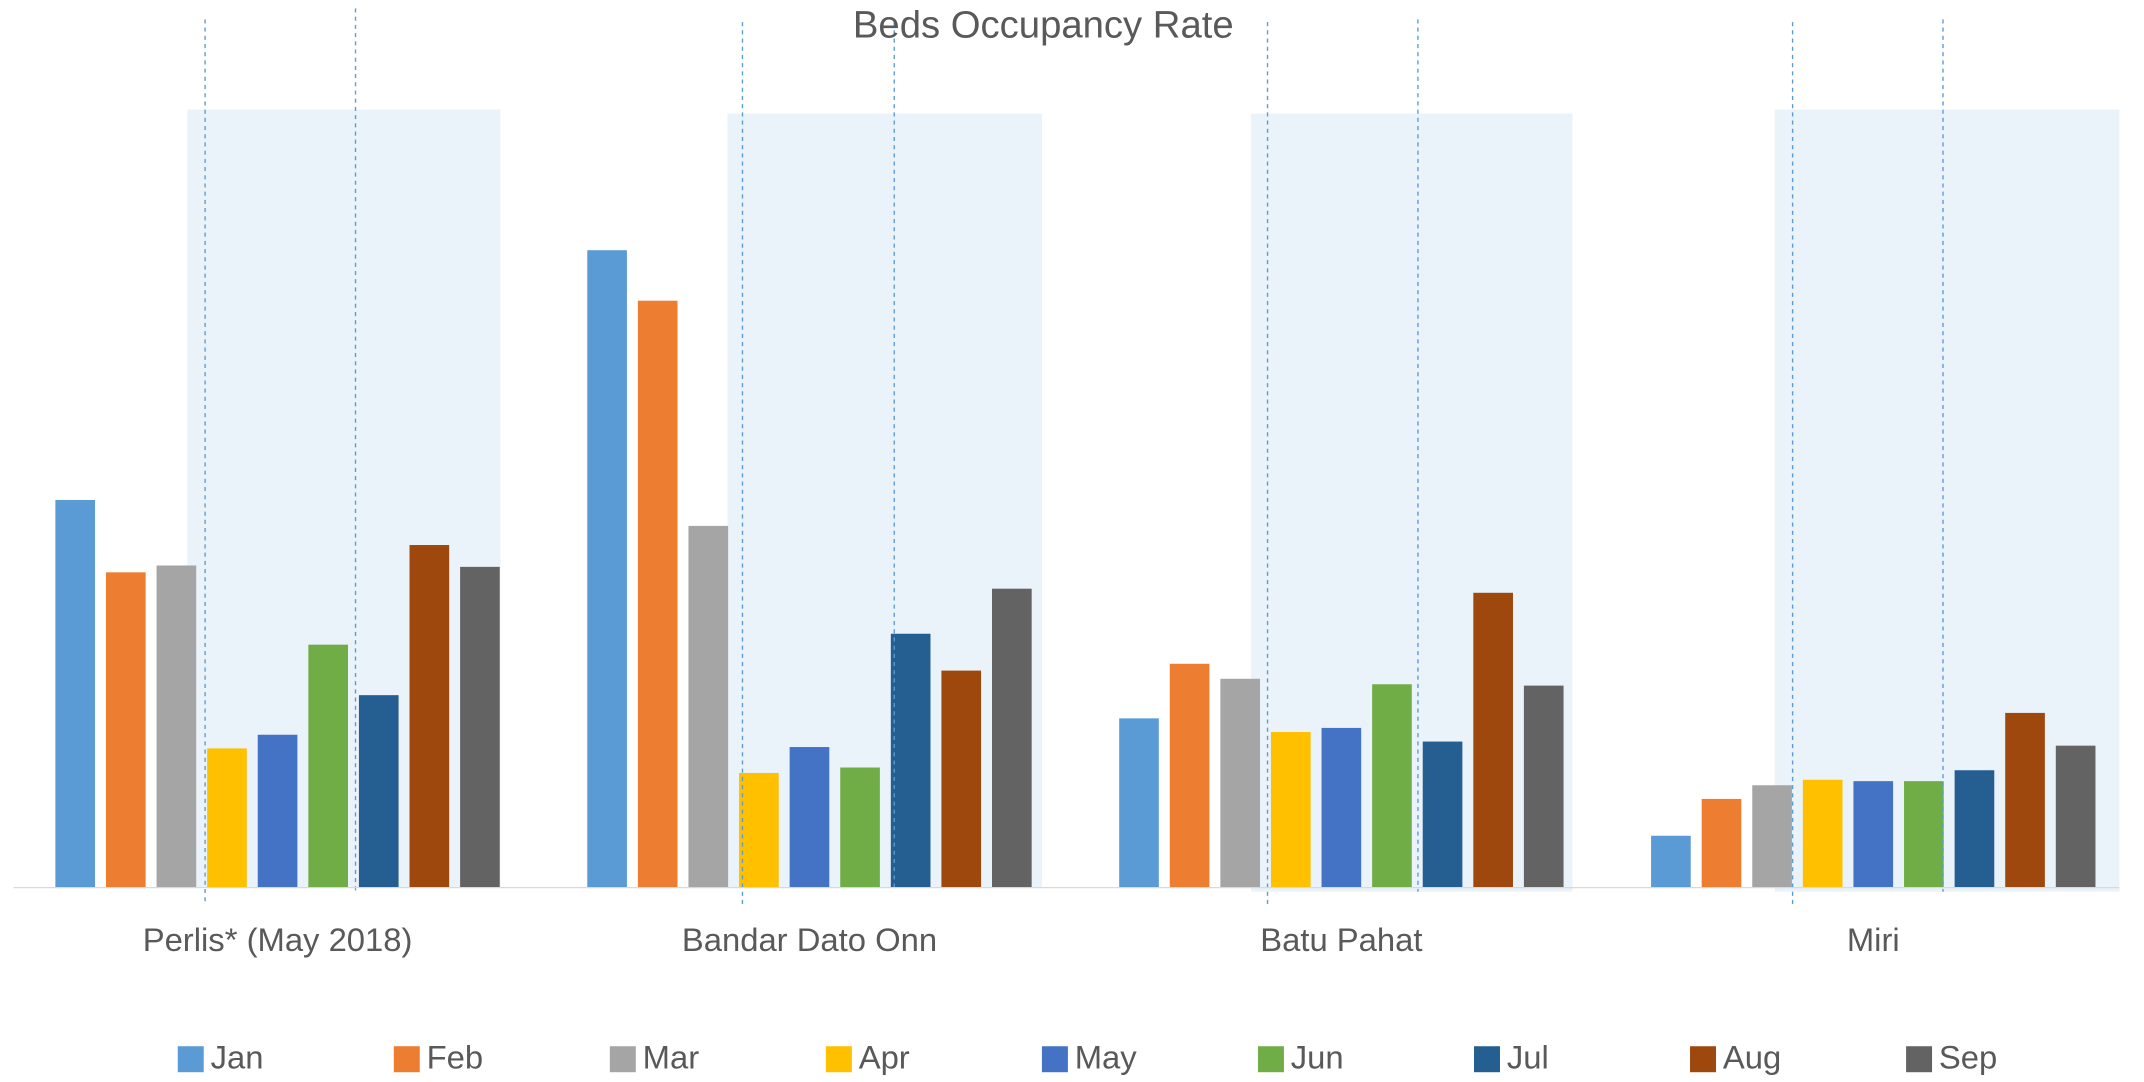 Image resolution: width=2144 pixels, height=1082 pixels. I want to click on legend-label: Jan, so click(237, 1057).